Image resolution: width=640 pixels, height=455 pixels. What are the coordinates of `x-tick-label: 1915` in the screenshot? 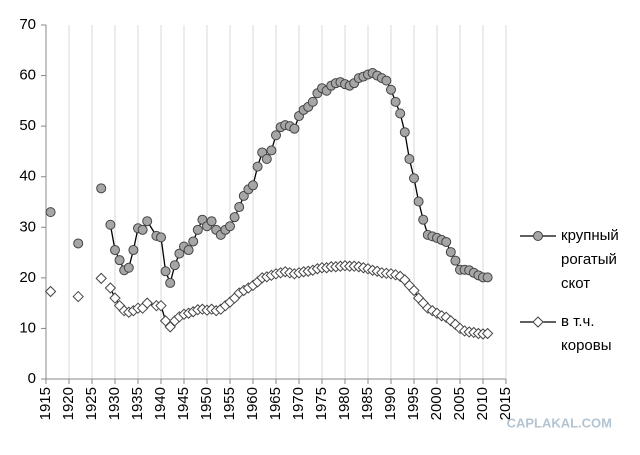 It's located at (45, 403).